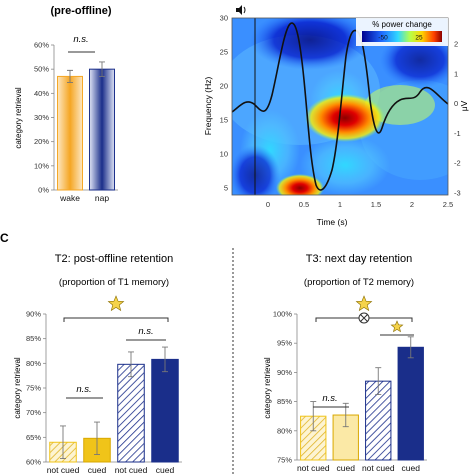  What do you see at coordinates (33, 338) in the screenshot?
I see `c2-ytick-label: 85%` at bounding box center [33, 338].